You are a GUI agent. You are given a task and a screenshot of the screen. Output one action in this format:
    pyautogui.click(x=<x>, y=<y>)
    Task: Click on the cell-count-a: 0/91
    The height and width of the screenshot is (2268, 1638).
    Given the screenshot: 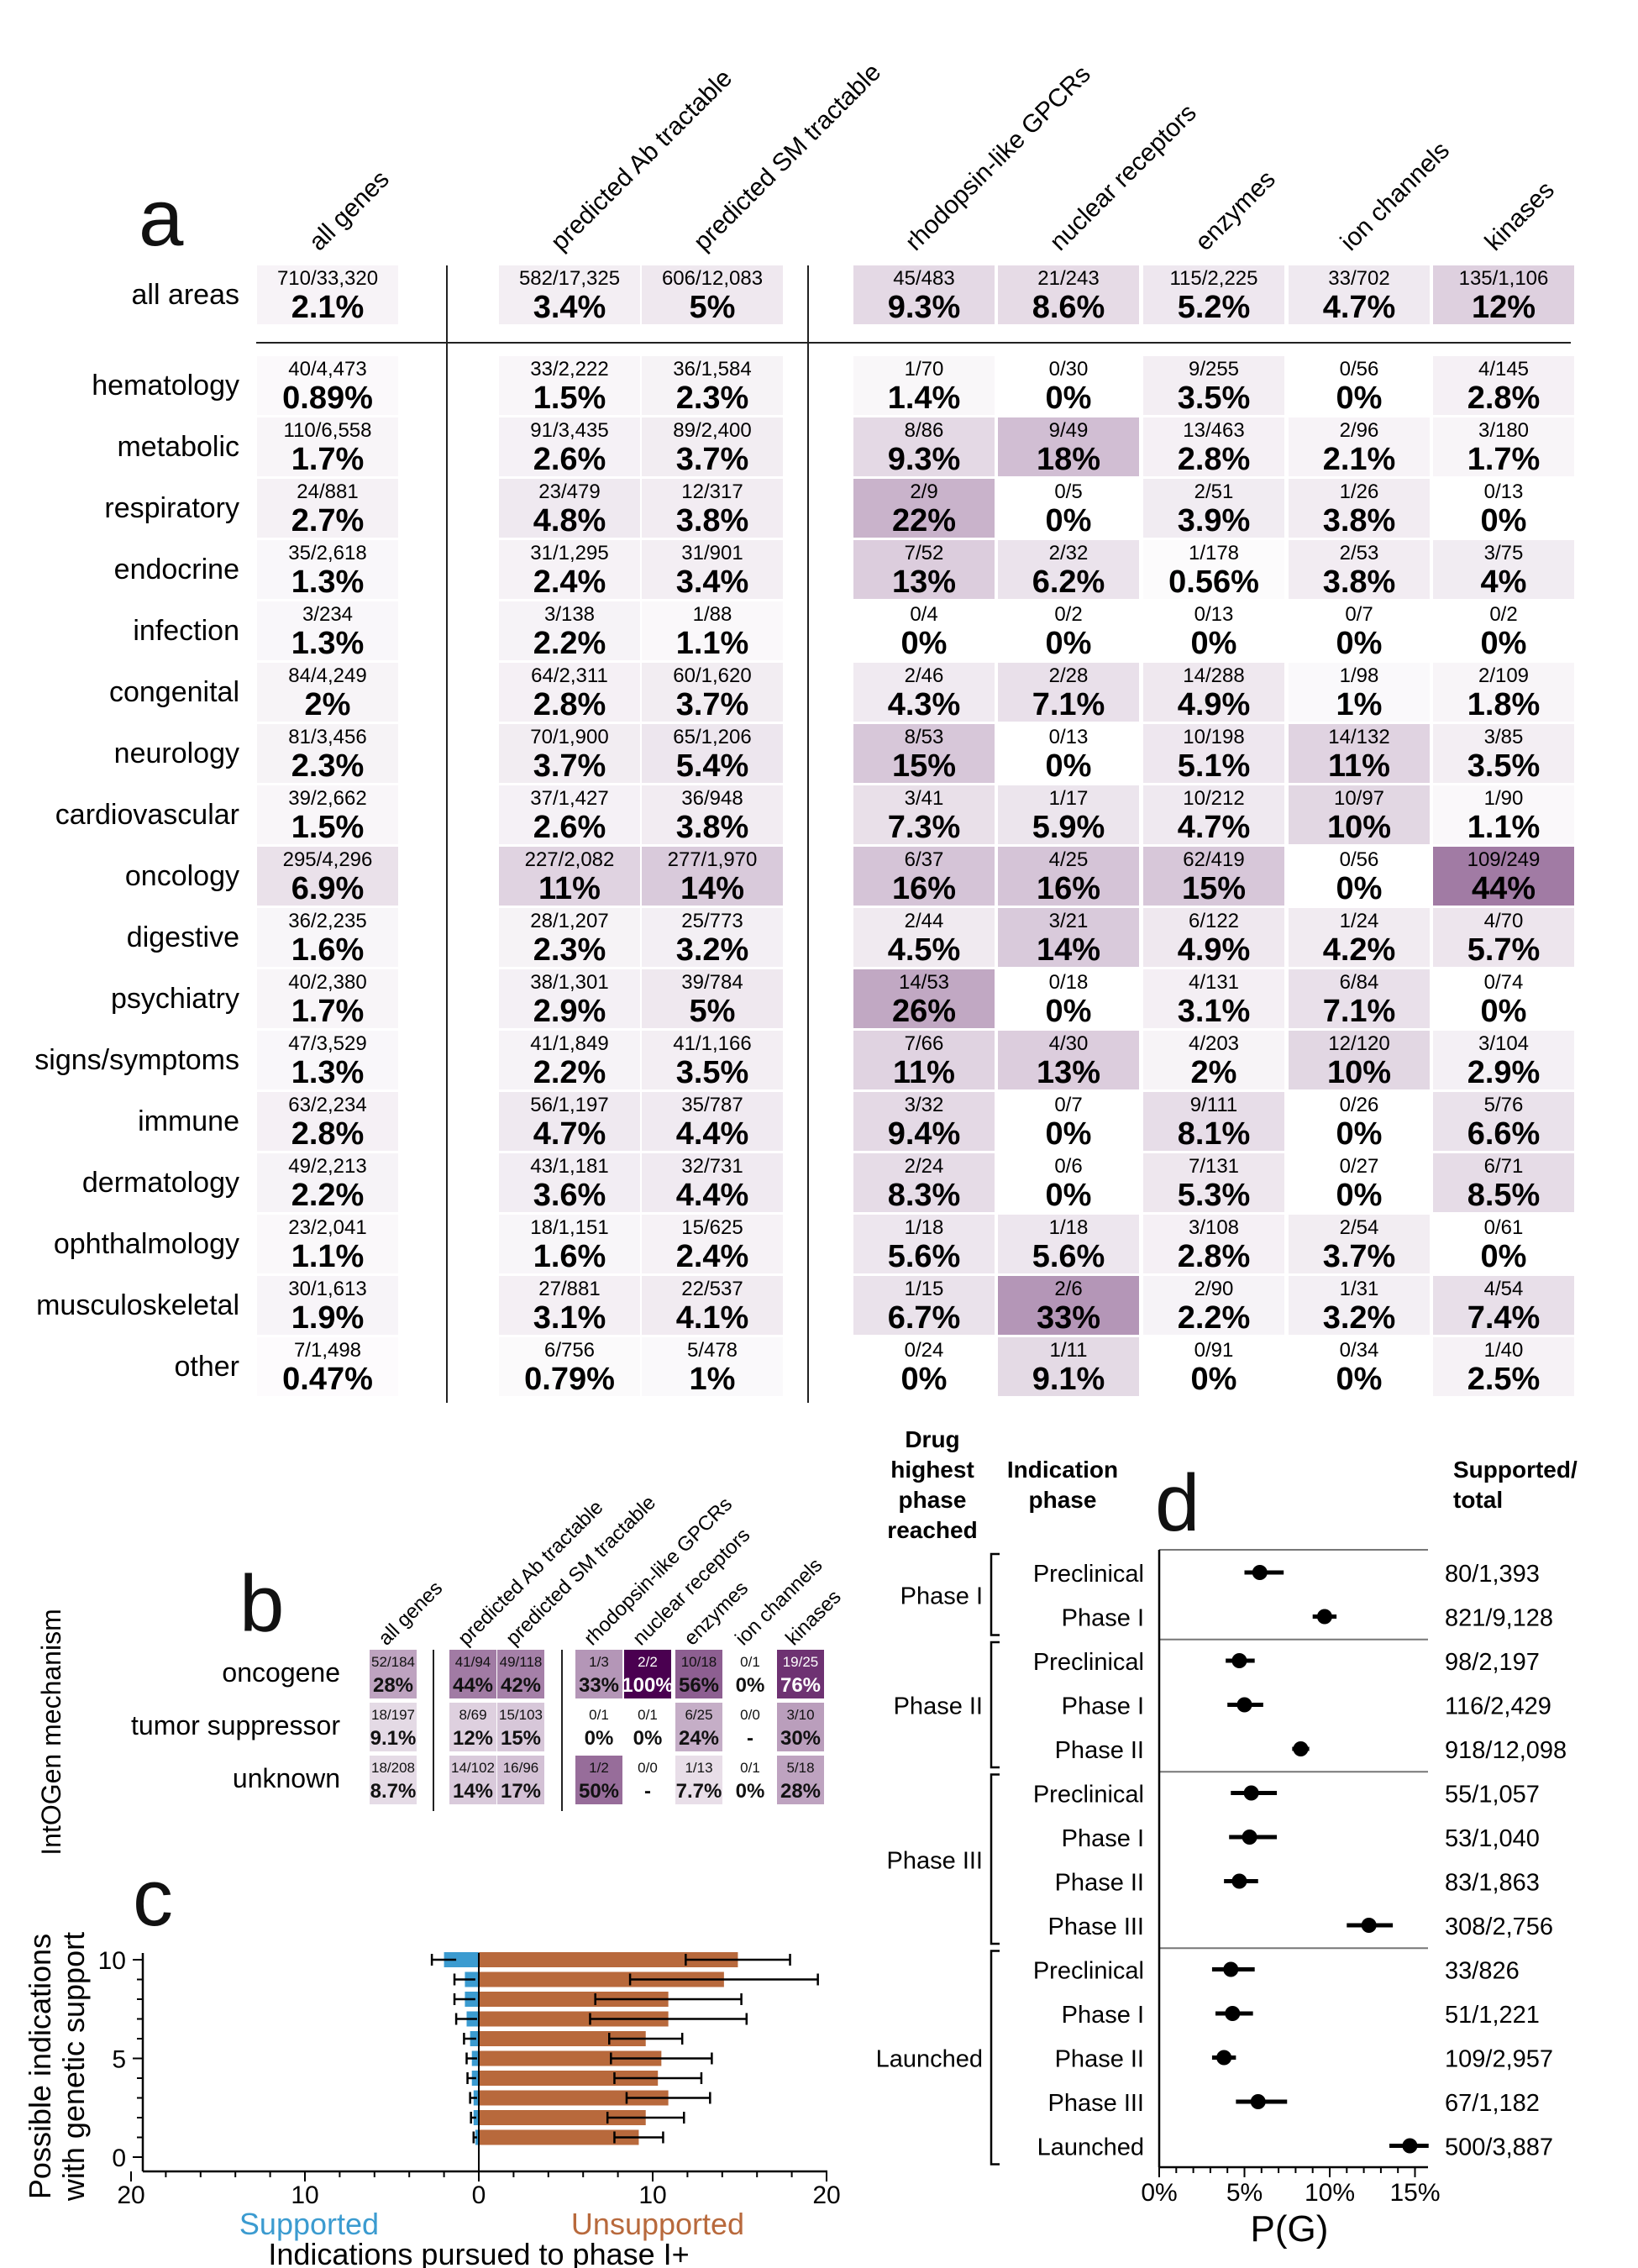 What is the action you would take?
    pyautogui.click(x=1214, y=1350)
    